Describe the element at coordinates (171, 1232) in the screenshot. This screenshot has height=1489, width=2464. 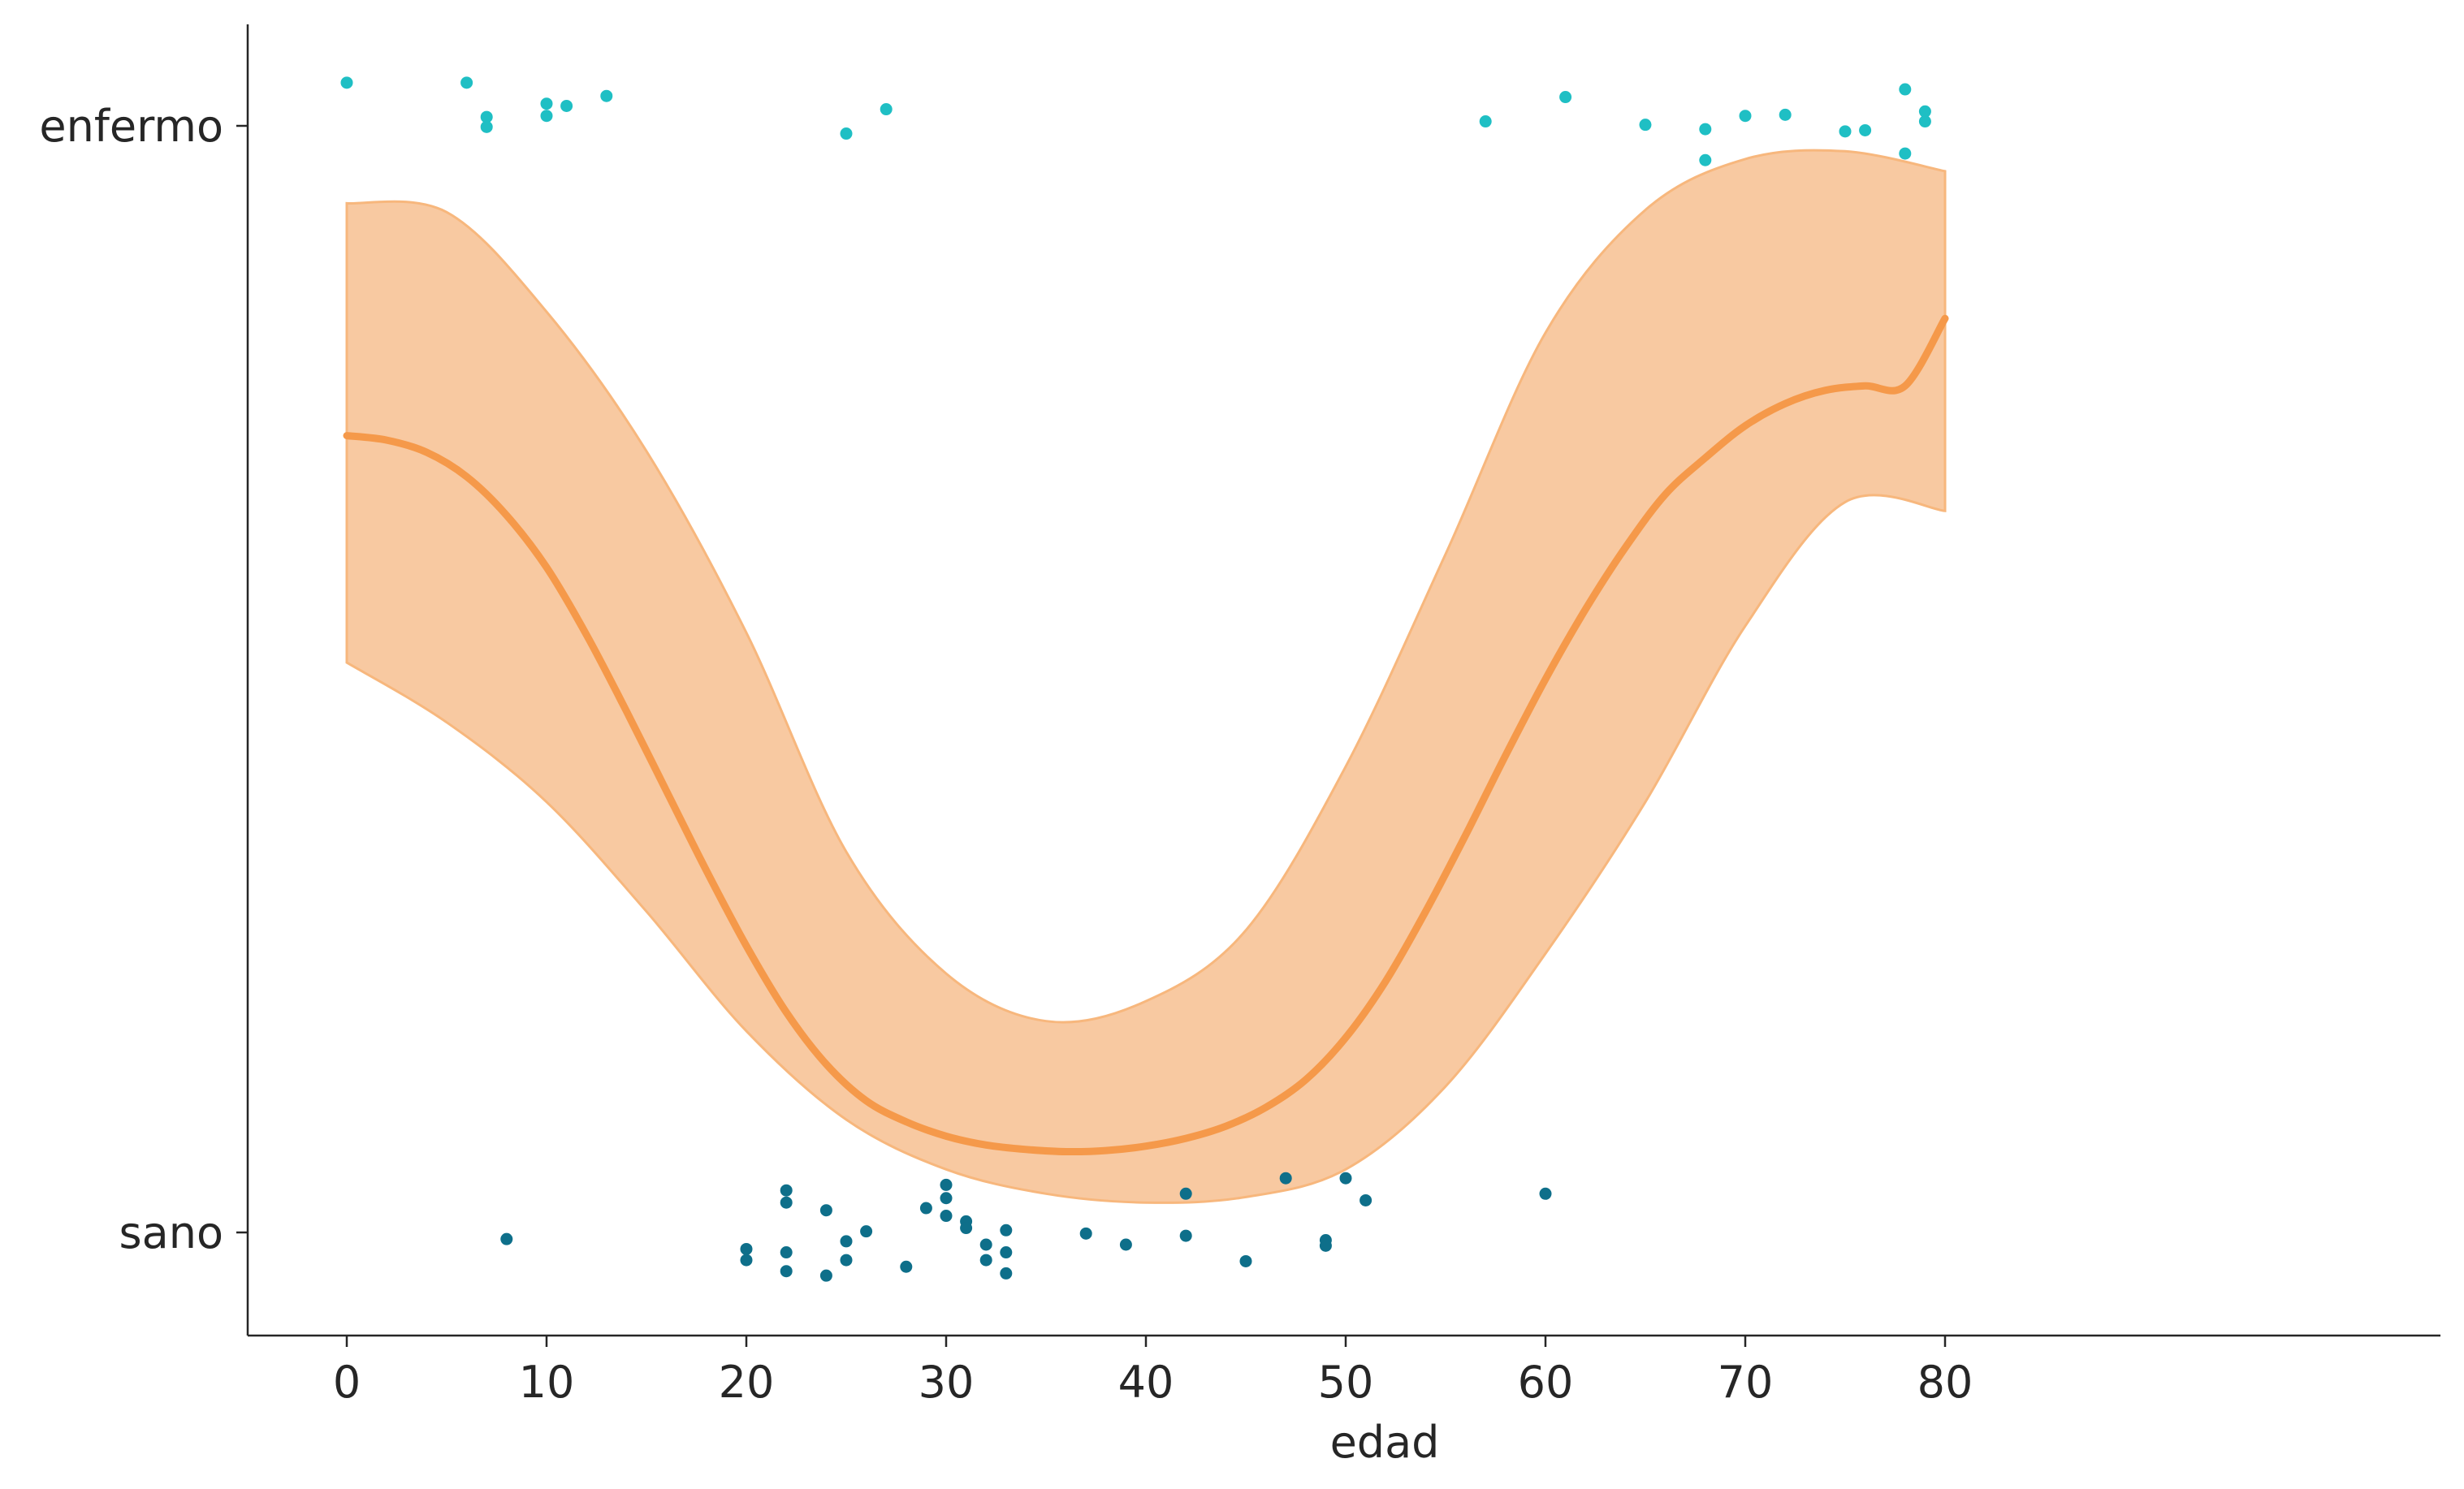
I see `y-tick-label: sano` at that location.